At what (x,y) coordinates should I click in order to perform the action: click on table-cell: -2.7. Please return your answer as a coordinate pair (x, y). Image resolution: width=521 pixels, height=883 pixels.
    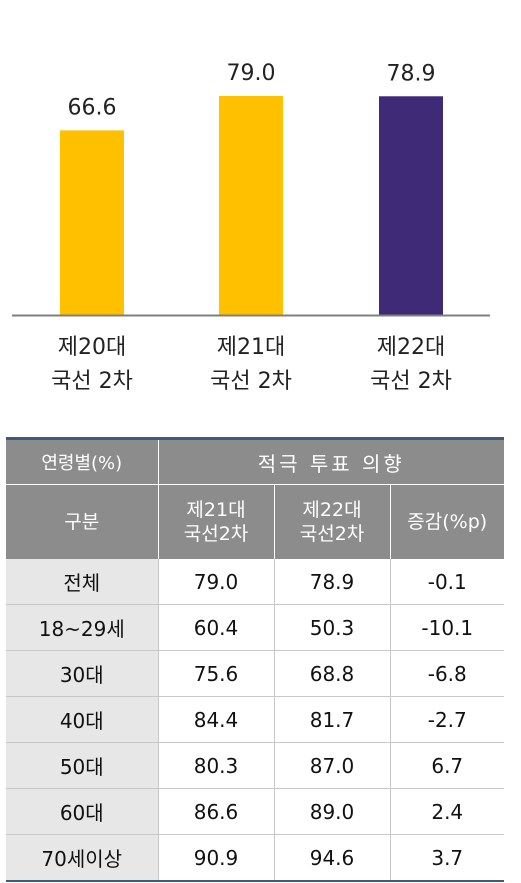
    Looking at the image, I should click on (447, 719).